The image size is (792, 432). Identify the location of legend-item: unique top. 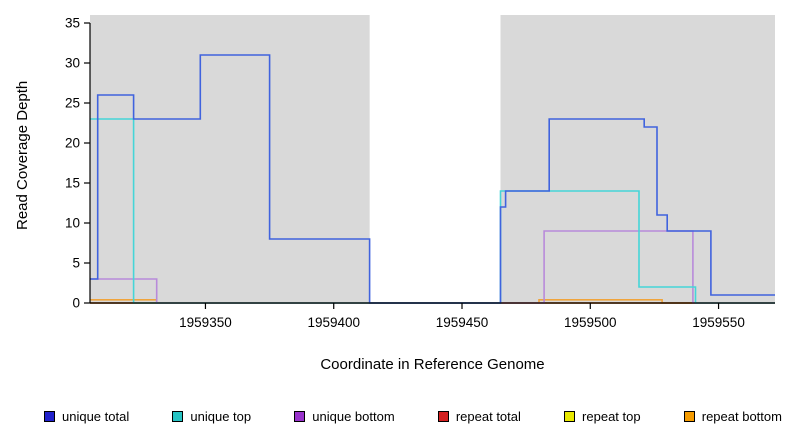
(211, 416).